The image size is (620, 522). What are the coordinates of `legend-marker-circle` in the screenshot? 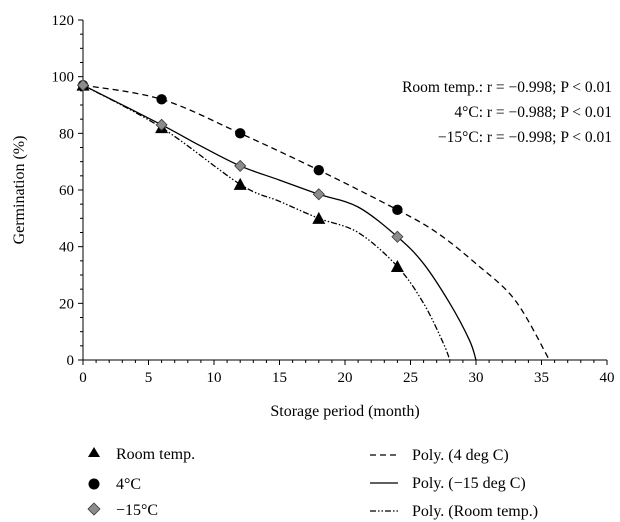 It's located at (94, 484).